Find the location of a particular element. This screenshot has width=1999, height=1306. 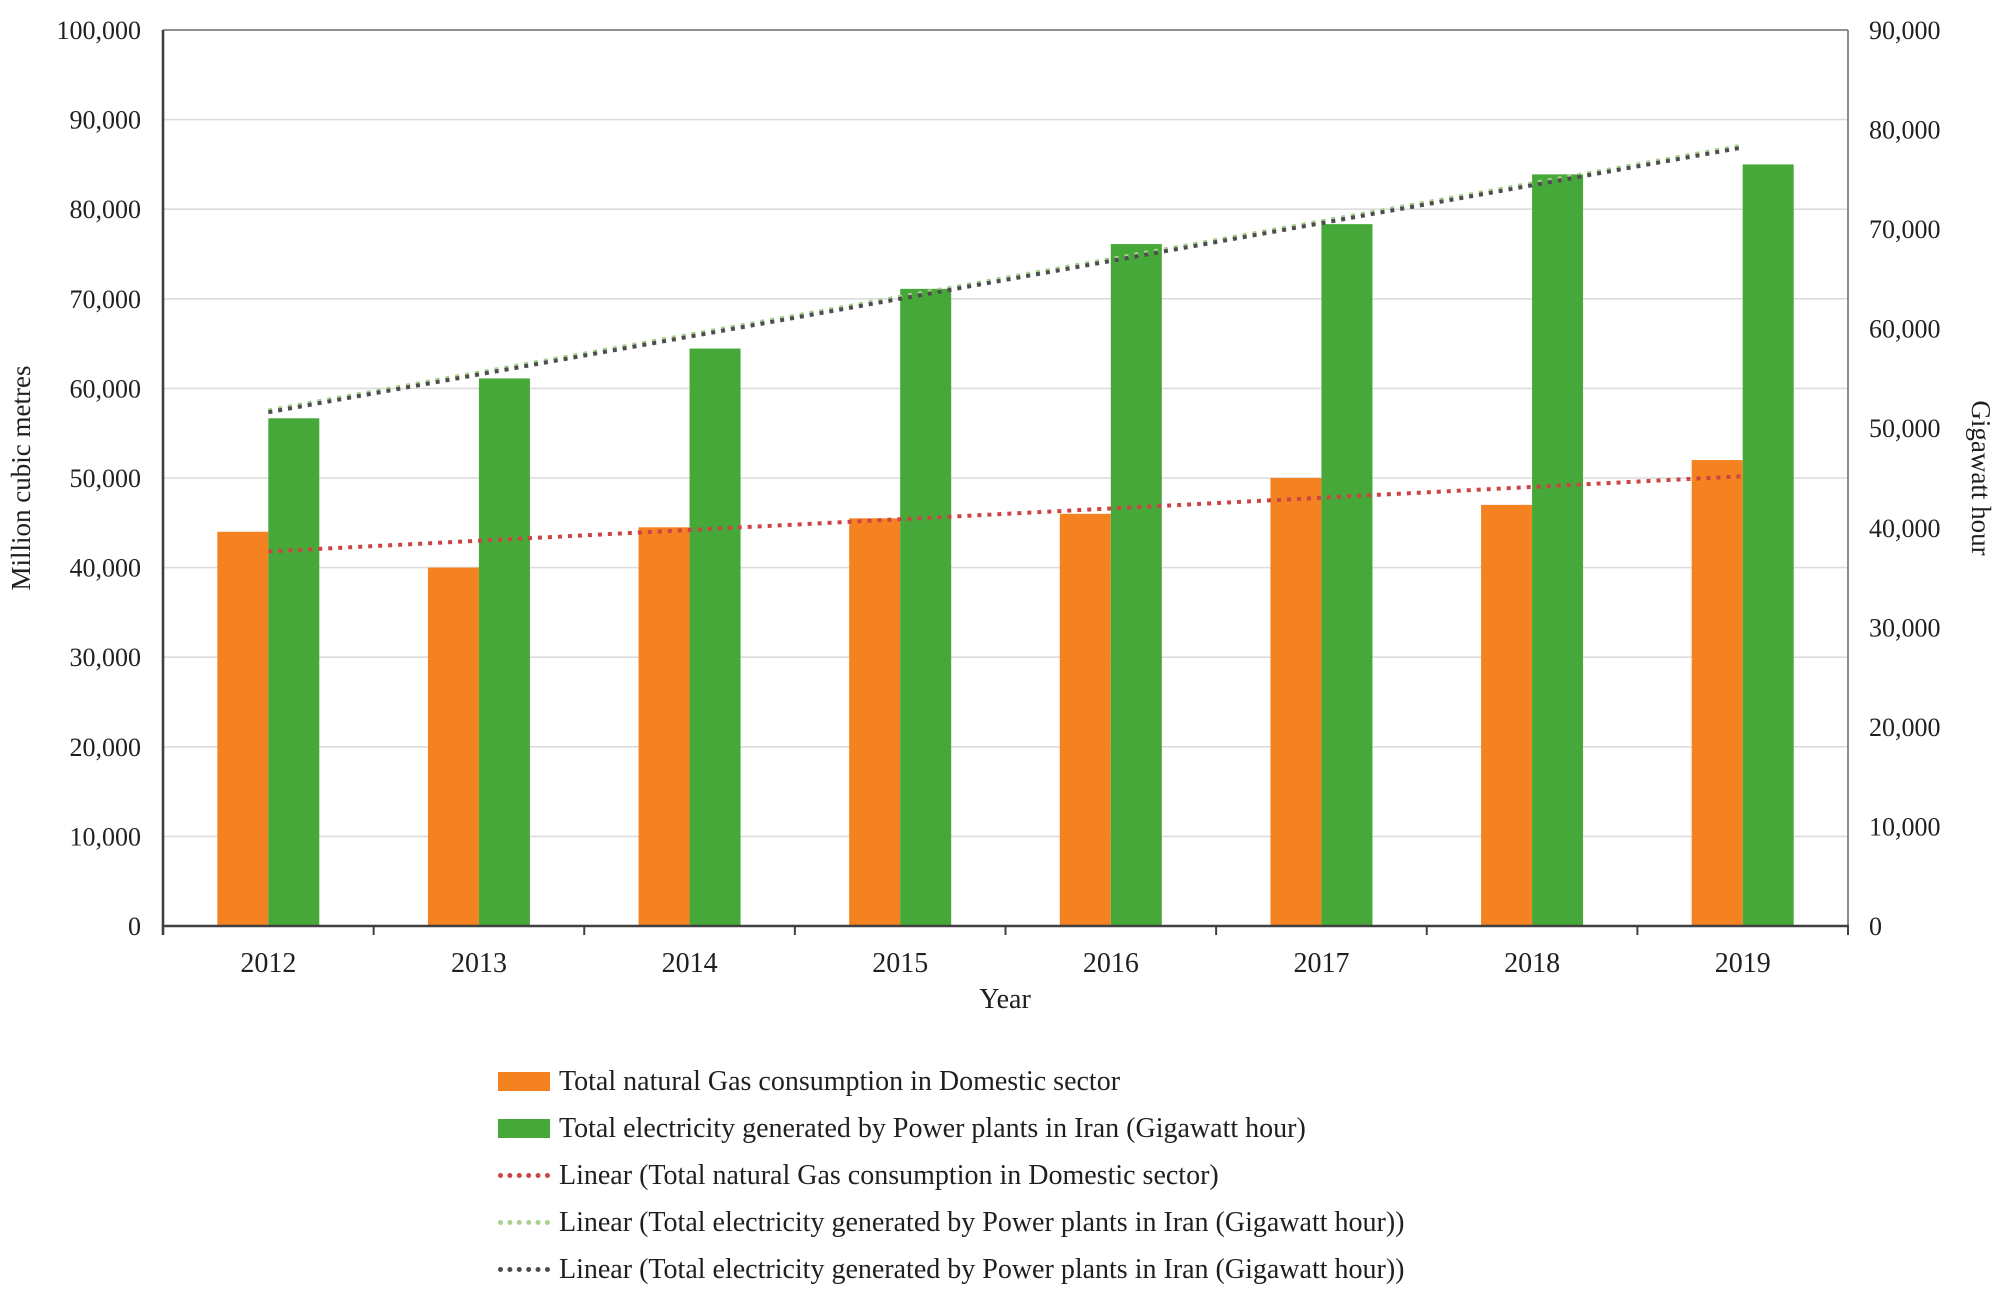

left-tick-label: 10,000 is located at coordinates (106, 836).